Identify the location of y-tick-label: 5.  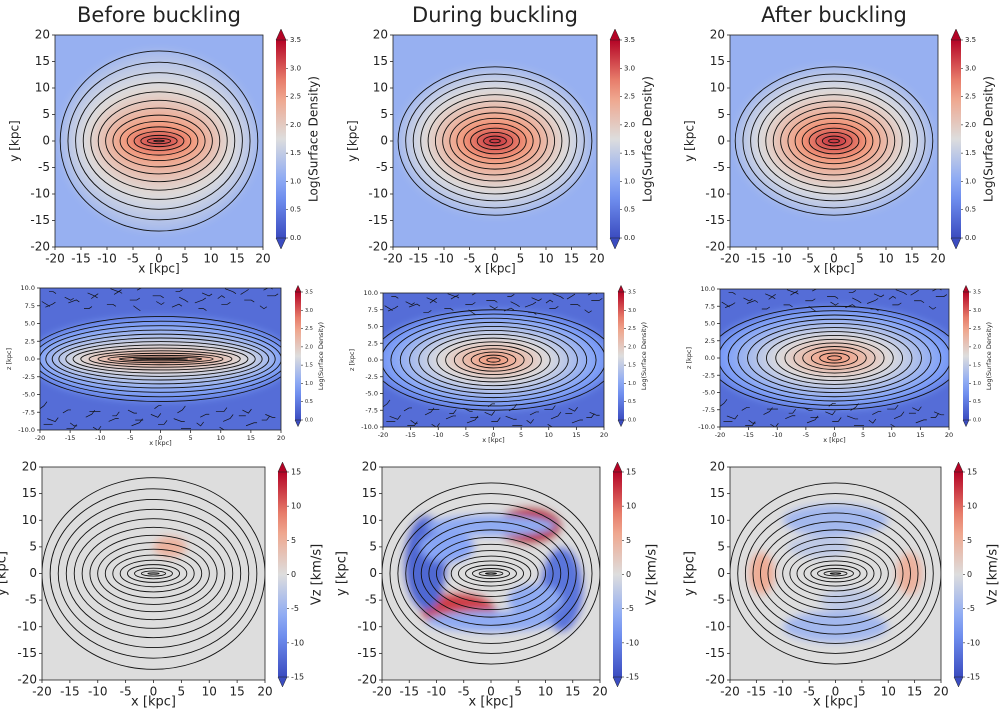
(721, 114).